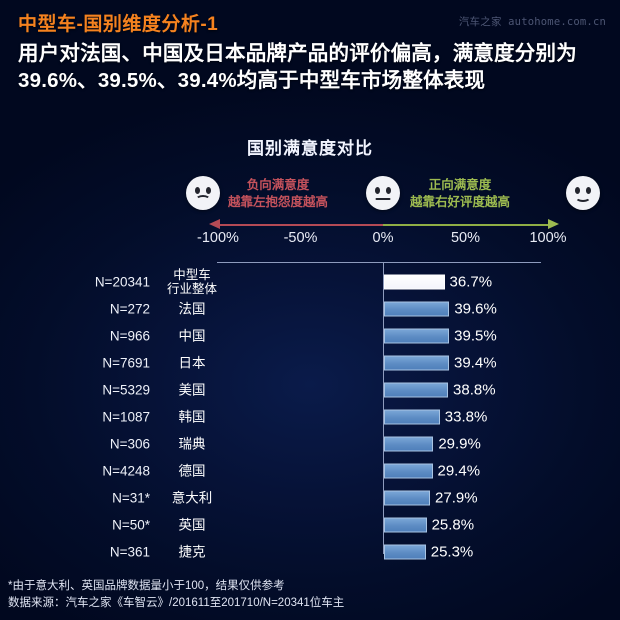 This screenshot has width=620, height=620. Describe the element at coordinates (203, 193) in the screenshot. I see `sad-face-icon` at that location.